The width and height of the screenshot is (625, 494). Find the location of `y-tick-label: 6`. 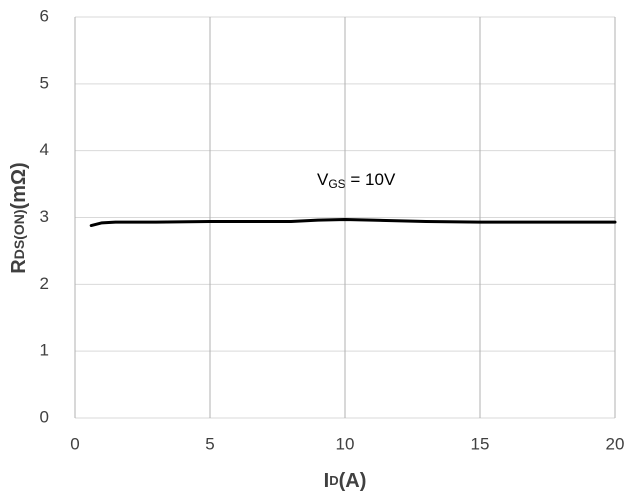

y-tick-label: 6 is located at coordinates (44, 15).